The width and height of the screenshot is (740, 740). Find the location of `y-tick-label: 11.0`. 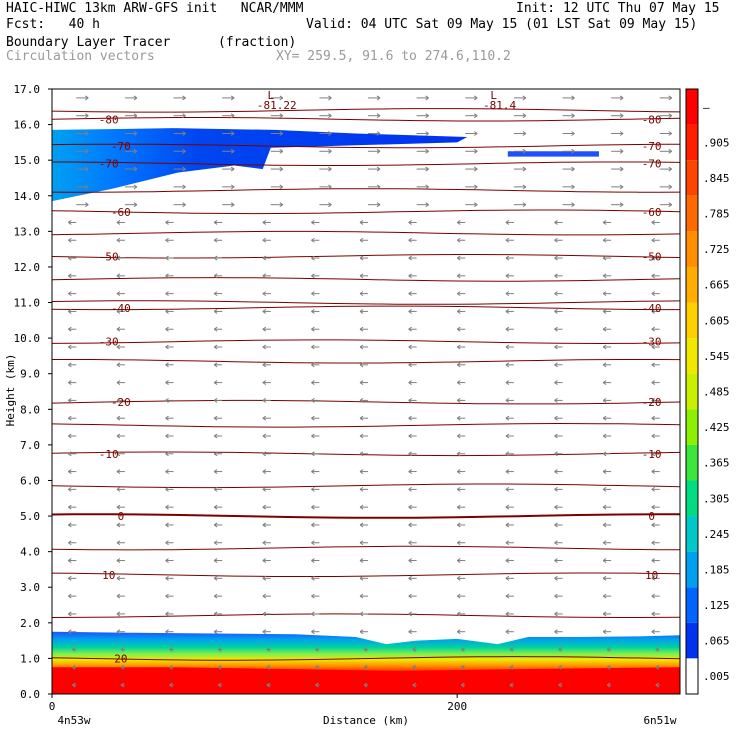

y-tick-label: 11.0 is located at coordinates (27, 303).